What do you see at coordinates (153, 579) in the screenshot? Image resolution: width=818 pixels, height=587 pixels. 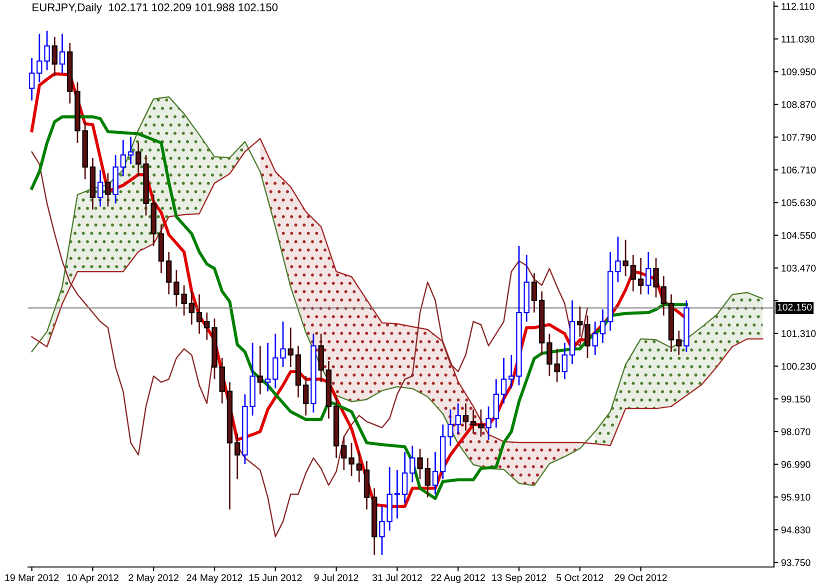 I see `x-tick-label: 2 May 2012` at bounding box center [153, 579].